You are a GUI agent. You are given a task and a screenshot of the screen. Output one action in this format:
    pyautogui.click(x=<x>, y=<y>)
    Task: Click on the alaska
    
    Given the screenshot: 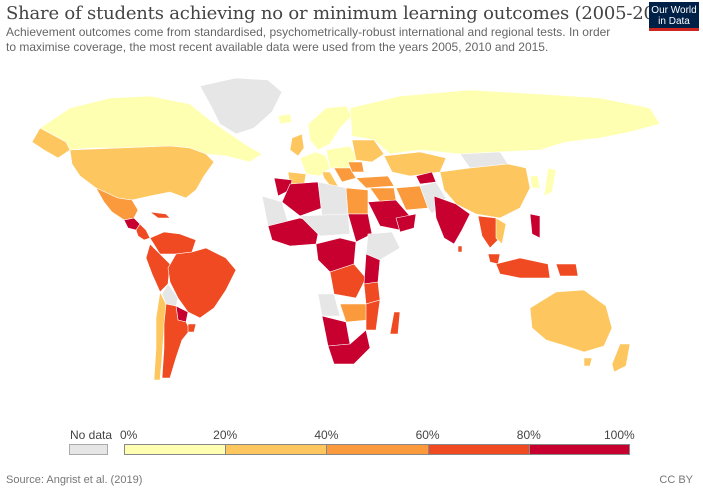 What is the action you would take?
    pyautogui.click(x=51, y=143)
    